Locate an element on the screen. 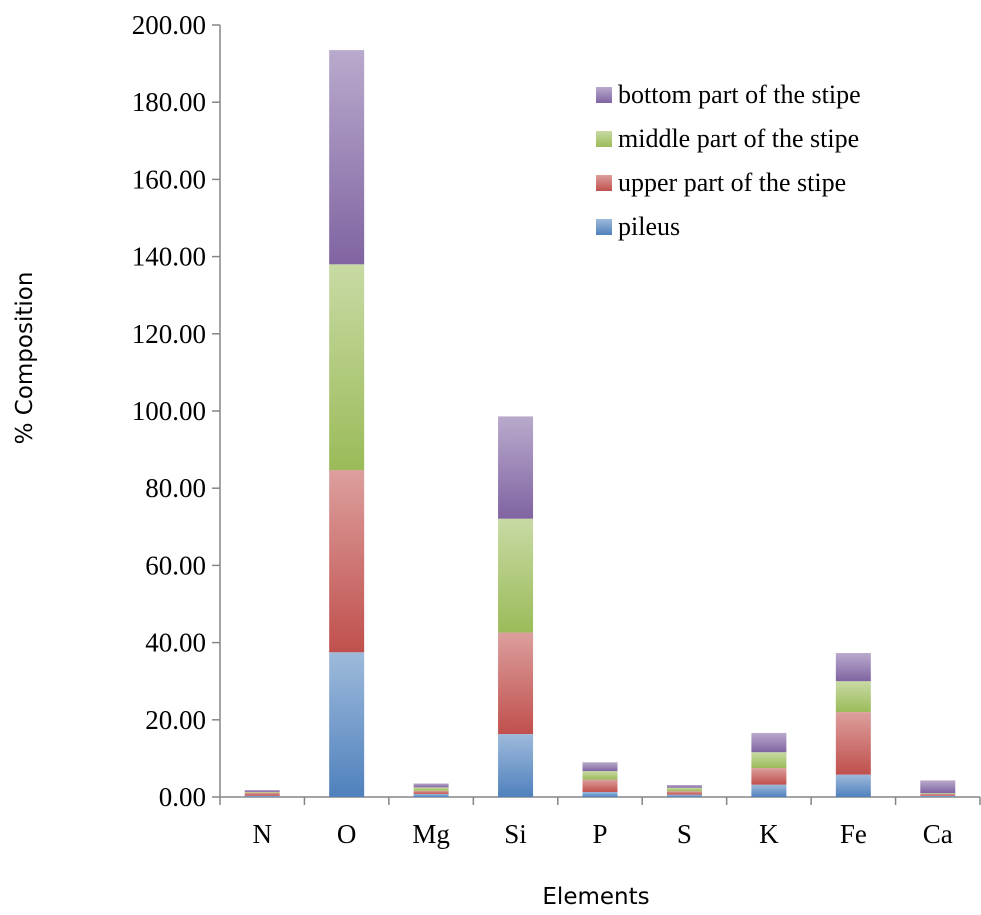  y-tick-label: 180.00 is located at coordinates (169, 102).